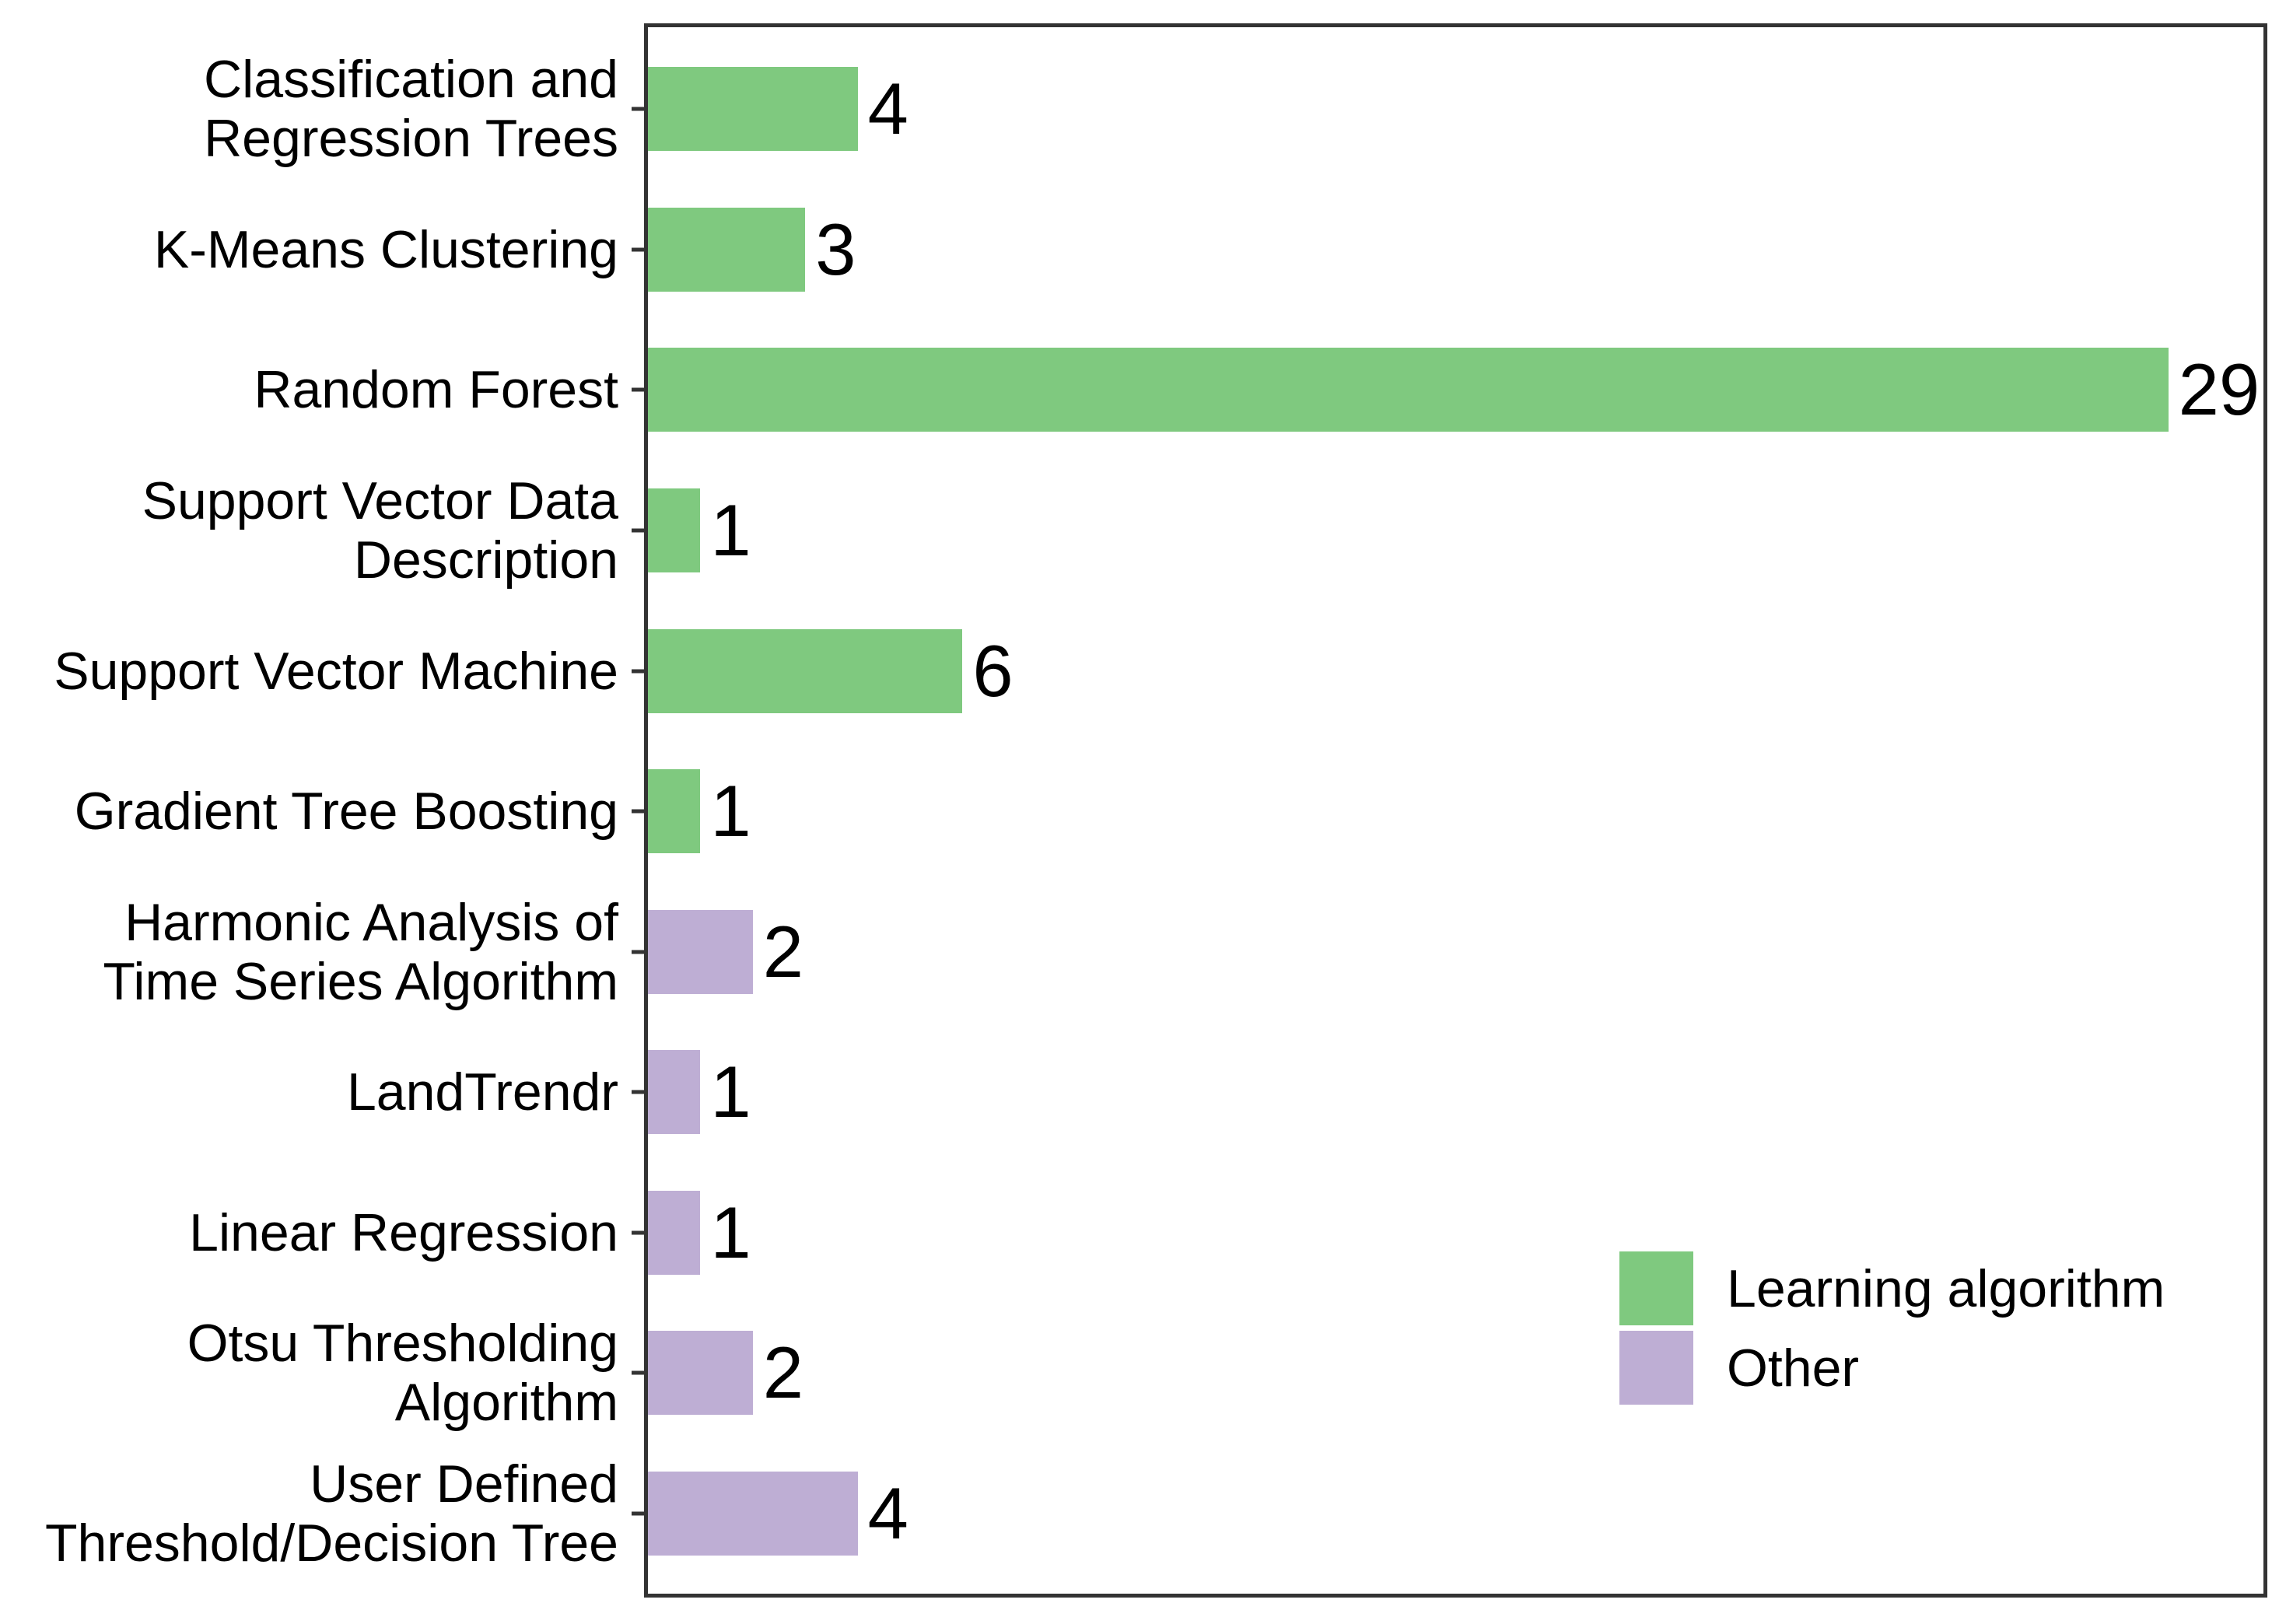 This screenshot has width=2286, height=1624. What do you see at coordinates (639, 952) in the screenshot?
I see `y-axis-tick-harmonic-analysis-of-time-series-algorithm` at bounding box center [639, 952].